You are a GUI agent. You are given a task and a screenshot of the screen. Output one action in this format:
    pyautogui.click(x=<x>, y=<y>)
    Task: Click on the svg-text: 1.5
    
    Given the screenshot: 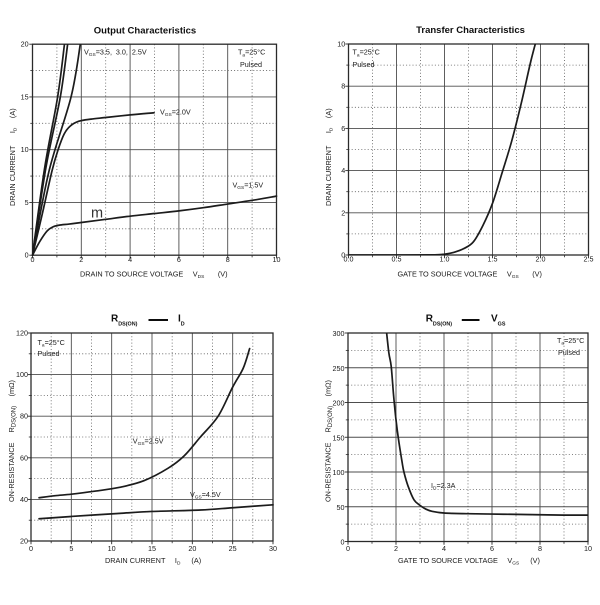 What is the action you would take?
    pyautogui.click(x=493, y=259)
    